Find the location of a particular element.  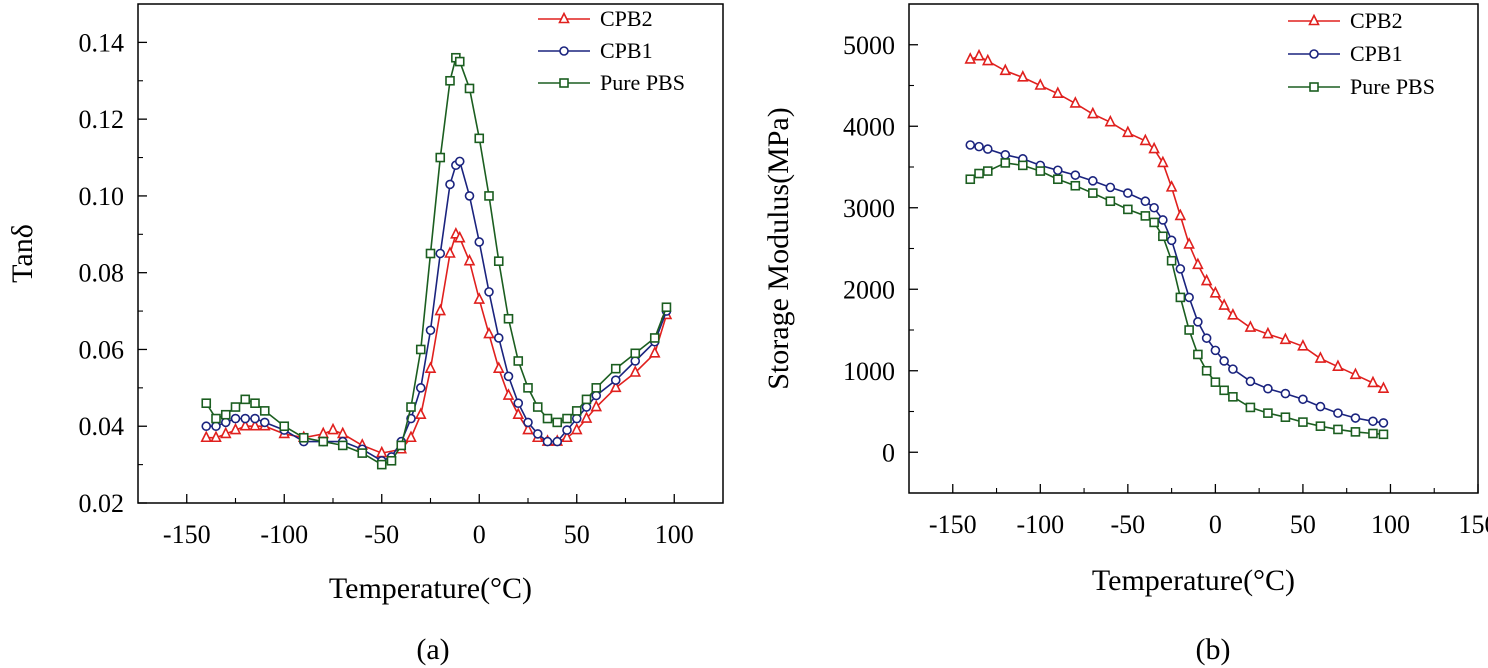

y-tick-label: 0.06 is located at coordinates (102, 349).